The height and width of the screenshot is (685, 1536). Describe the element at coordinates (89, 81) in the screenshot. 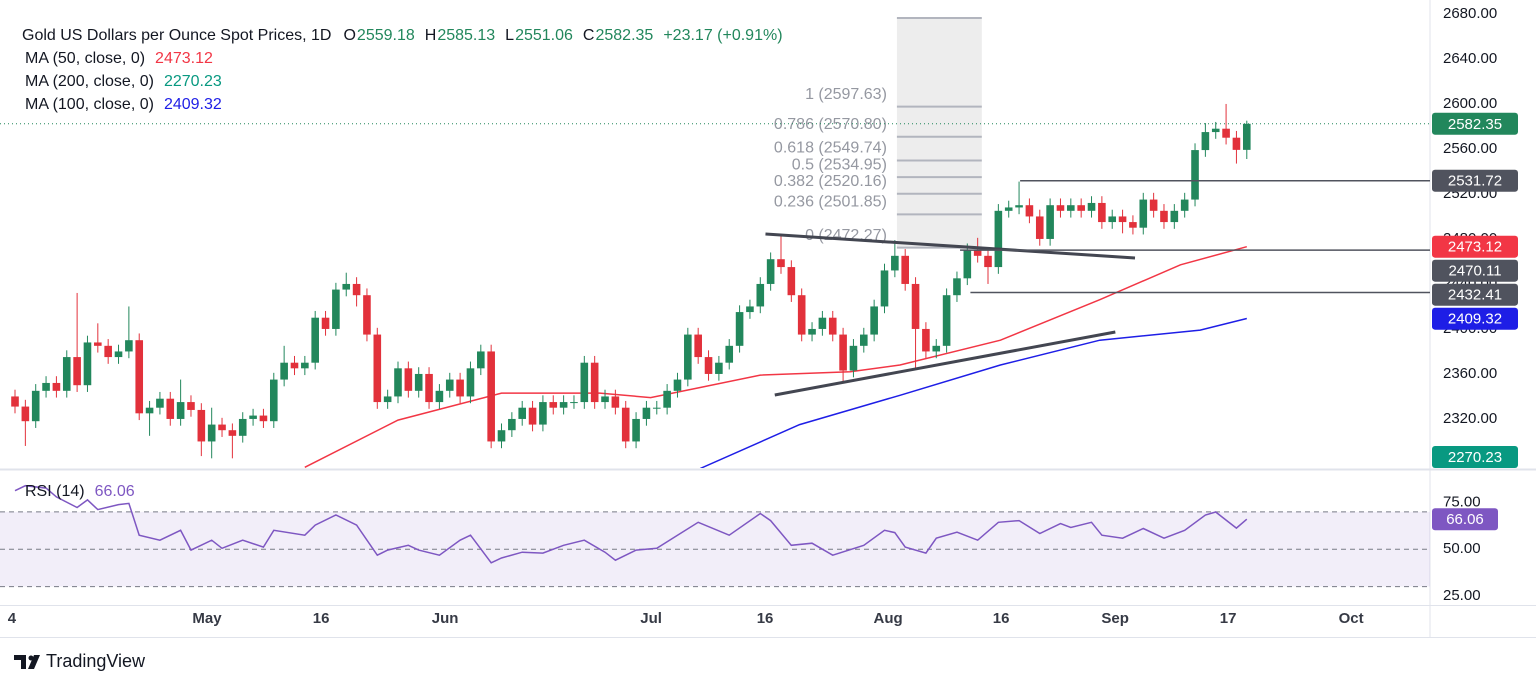

I see `legend-entry: MA (200, close, 0)` at that location.